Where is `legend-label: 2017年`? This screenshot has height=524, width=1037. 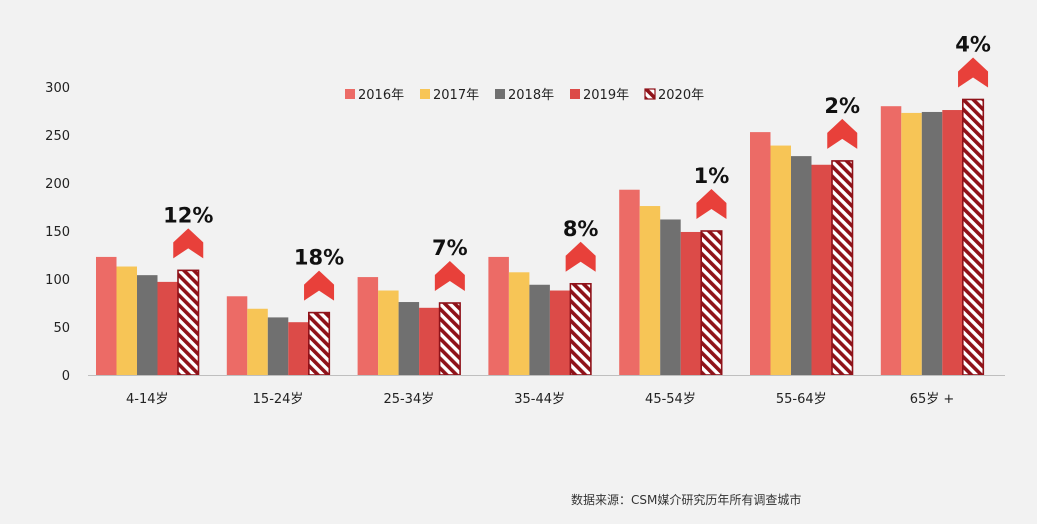 legend-label: 2017年 is located at coordinates (456, 95).